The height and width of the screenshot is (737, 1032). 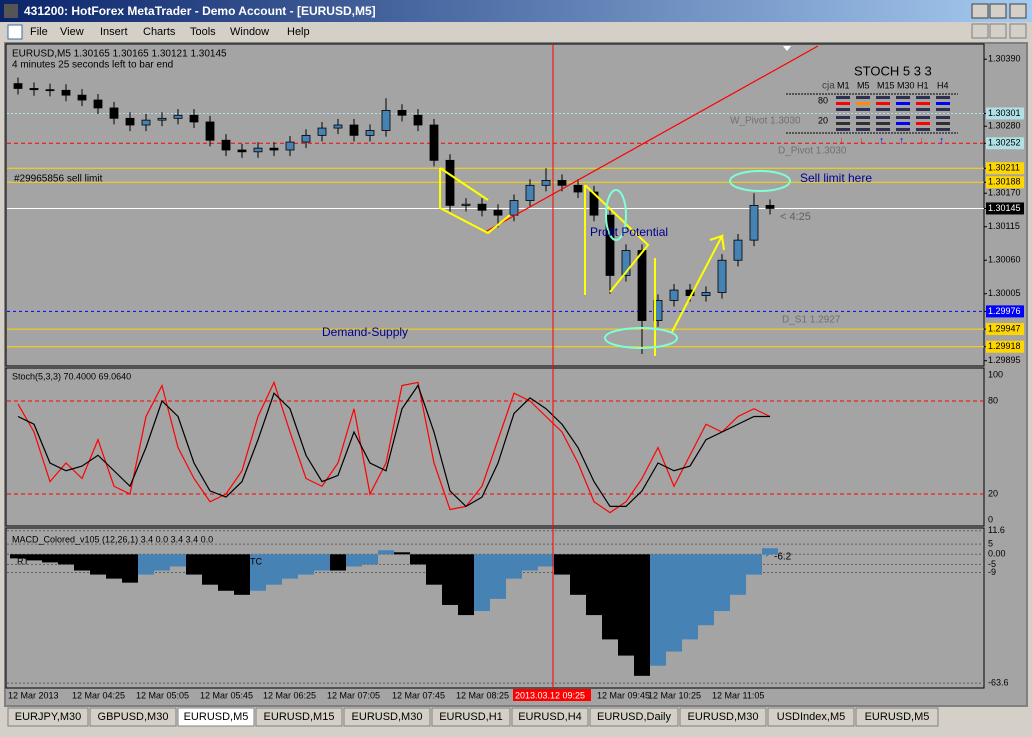 I want to click on x-tick-label: 12 Mar 05:45, so click(x=226, y=695).